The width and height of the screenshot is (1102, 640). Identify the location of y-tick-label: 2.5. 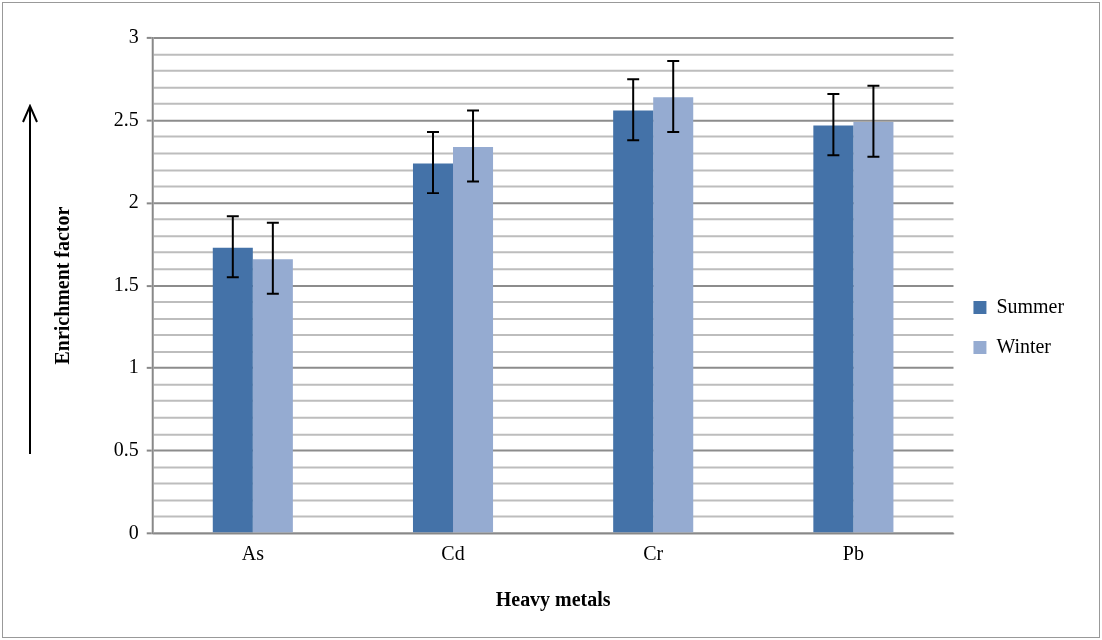
(126, 118).